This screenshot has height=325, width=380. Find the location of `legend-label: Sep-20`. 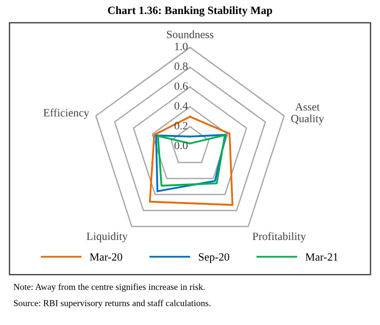

legend-label: Sep-20 is located at coordinates (214, 258).